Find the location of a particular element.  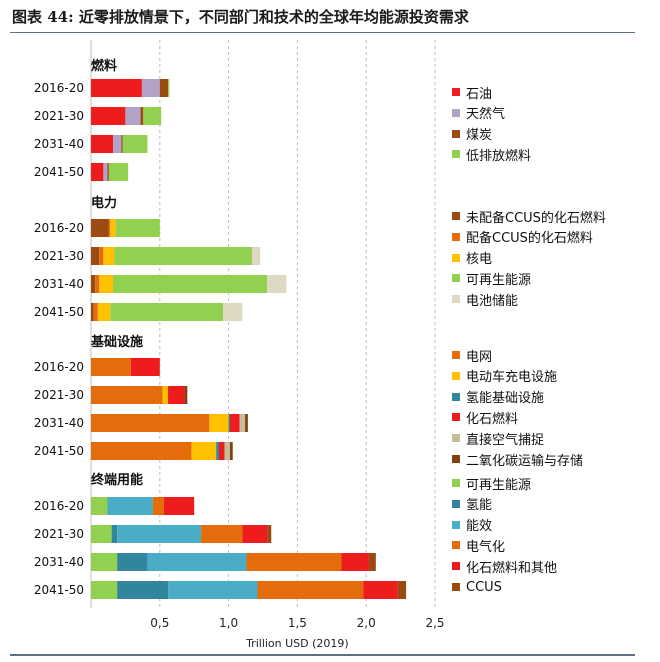

figure-title: 图表 44: 近零排放情景下，不同部门和技术的全球年均能源投资需求 is located at coordinates (240, 17).